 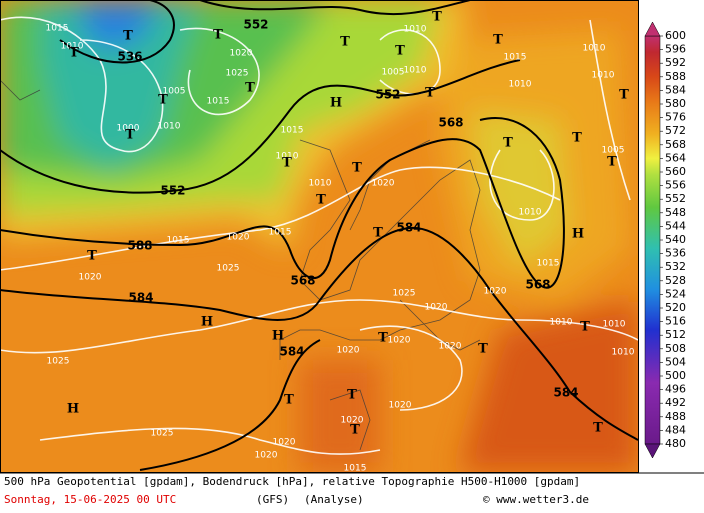 What do you see at coordinates (652, 451) in the screenshot?
I see `colorbar-bottom-arrow` at bounding box center [652, 451].